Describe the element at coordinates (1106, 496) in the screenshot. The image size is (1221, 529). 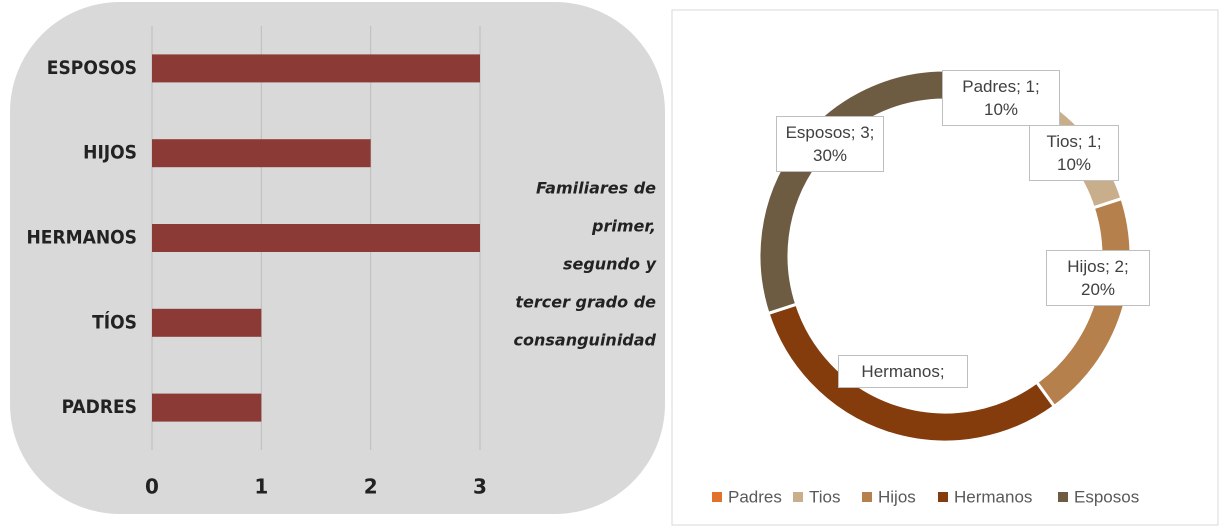
I see `legend-label: Esposos` at that location.